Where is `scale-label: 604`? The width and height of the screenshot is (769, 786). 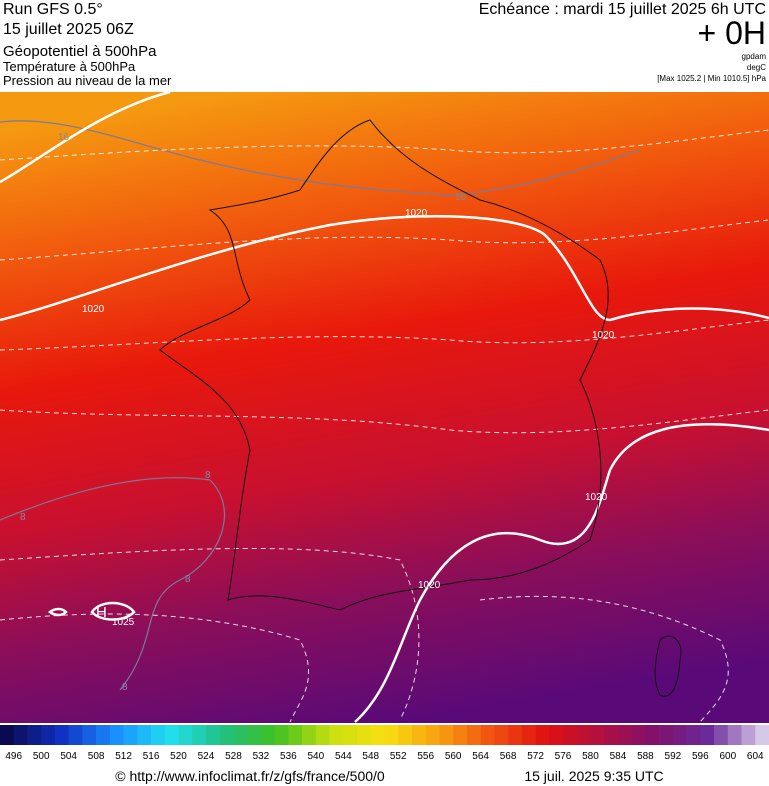
scale-label: 604 is located at coordinates (755, 756).